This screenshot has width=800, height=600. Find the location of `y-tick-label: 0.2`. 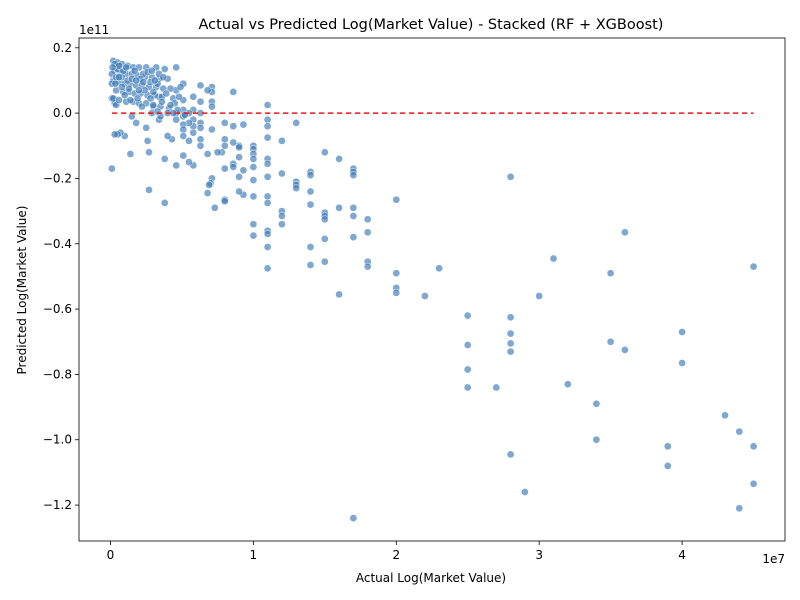

y-tick-label: 0.2 is located at coordinates (62, 48).